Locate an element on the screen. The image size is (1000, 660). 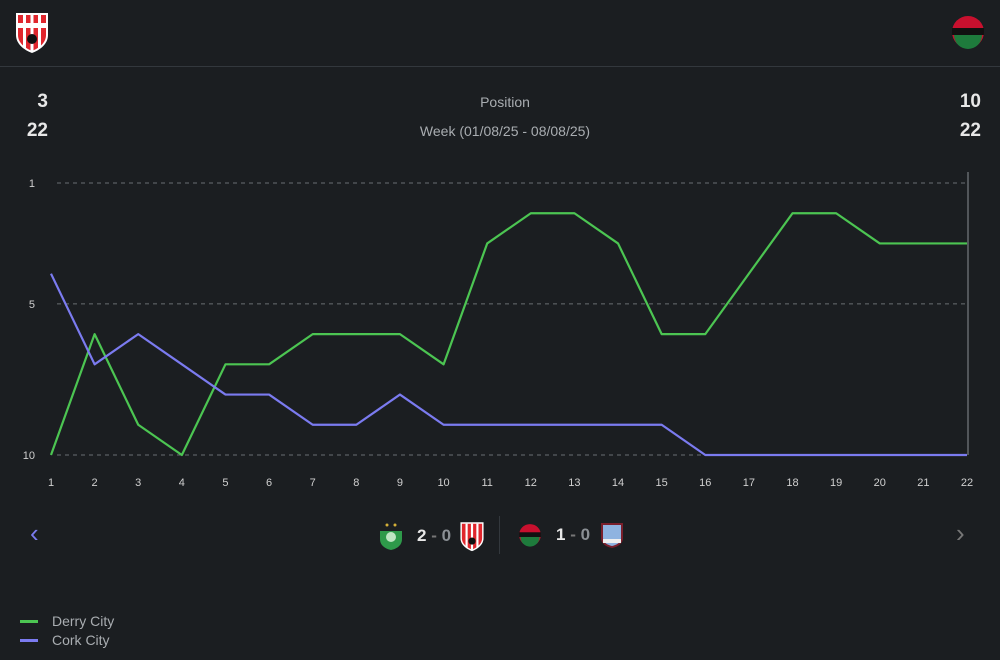
x-tick-label: 13 is located at coordinates (574, 483).